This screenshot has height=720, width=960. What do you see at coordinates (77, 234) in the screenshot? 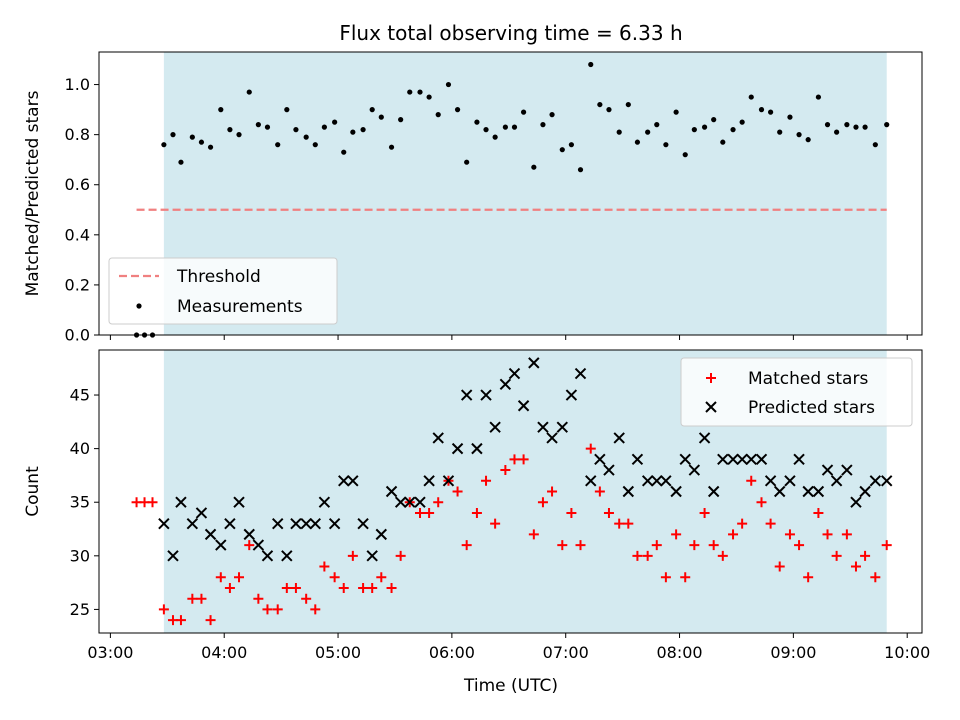
I see `y-tick-label: 0.4` at bounding box center [77, 234].